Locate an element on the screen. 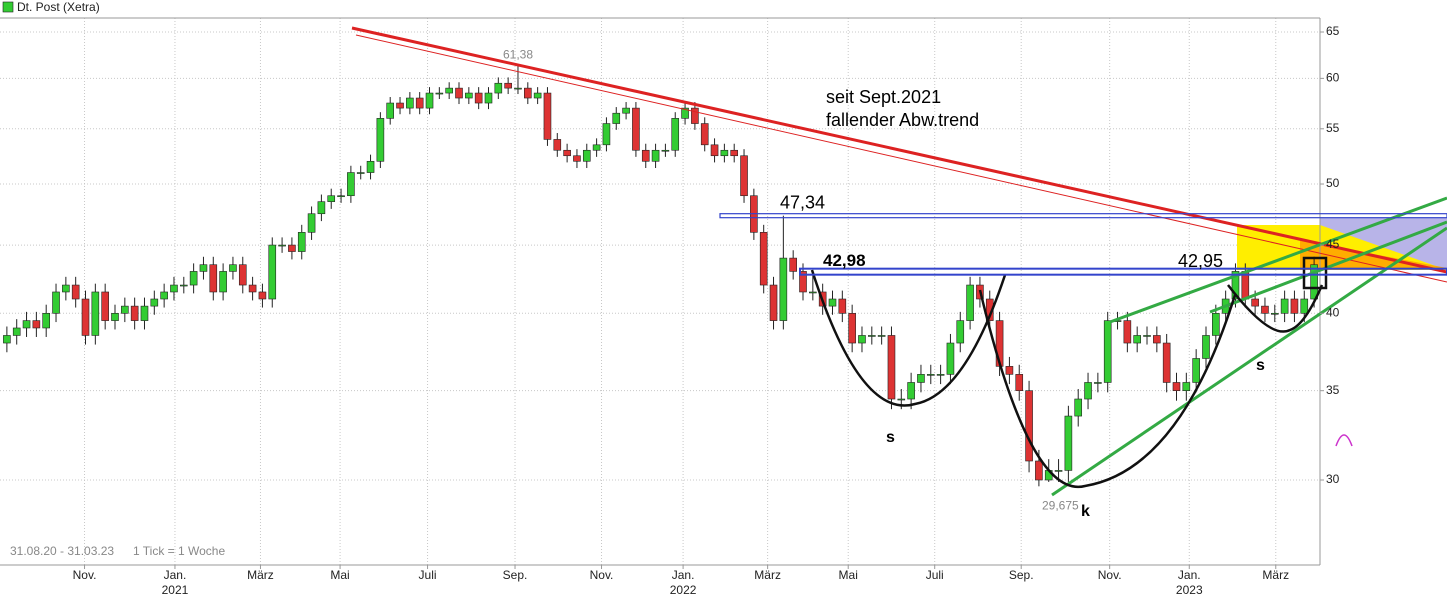  note: k is located at coordinates (1085, 511).